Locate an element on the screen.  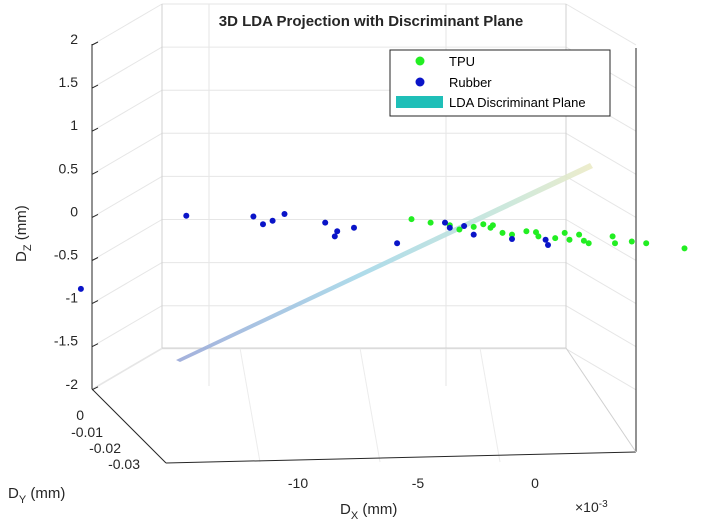
z-axis-label: DZ (mm) is located at coordinates (23, 233).